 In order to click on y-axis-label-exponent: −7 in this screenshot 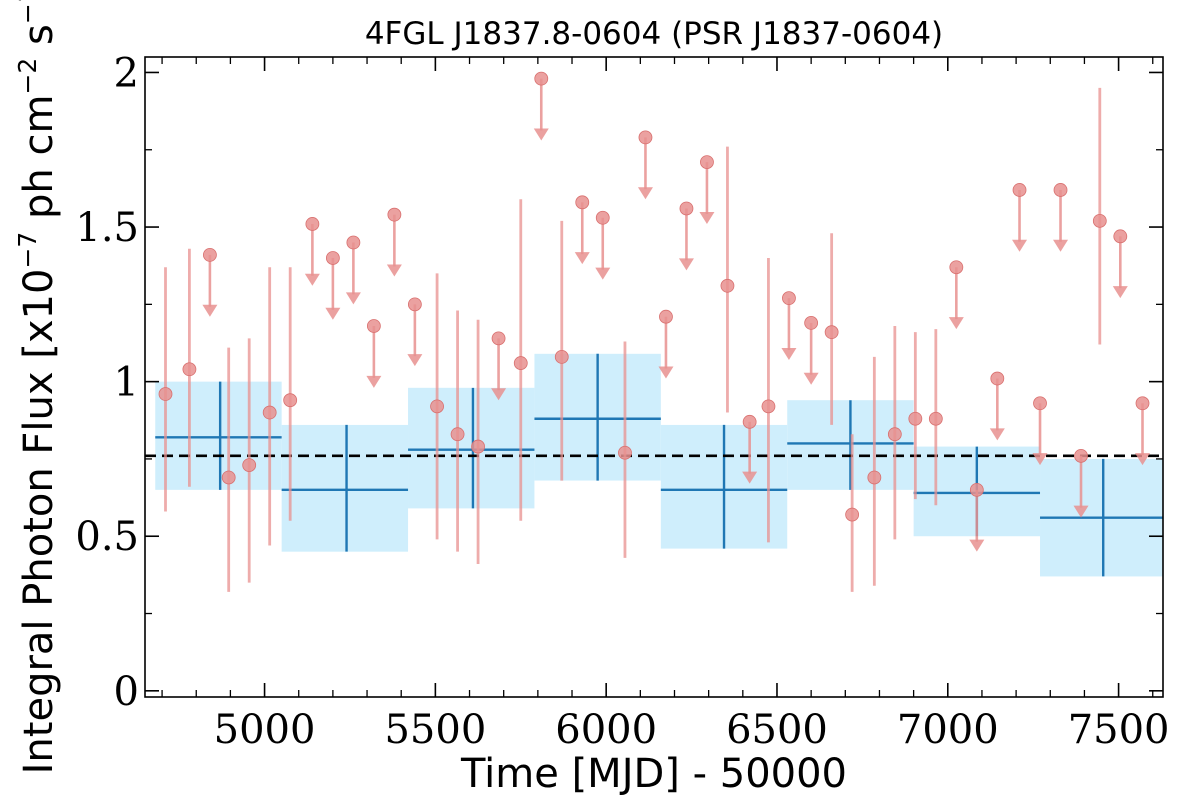, I will do `click(27, 250)`.